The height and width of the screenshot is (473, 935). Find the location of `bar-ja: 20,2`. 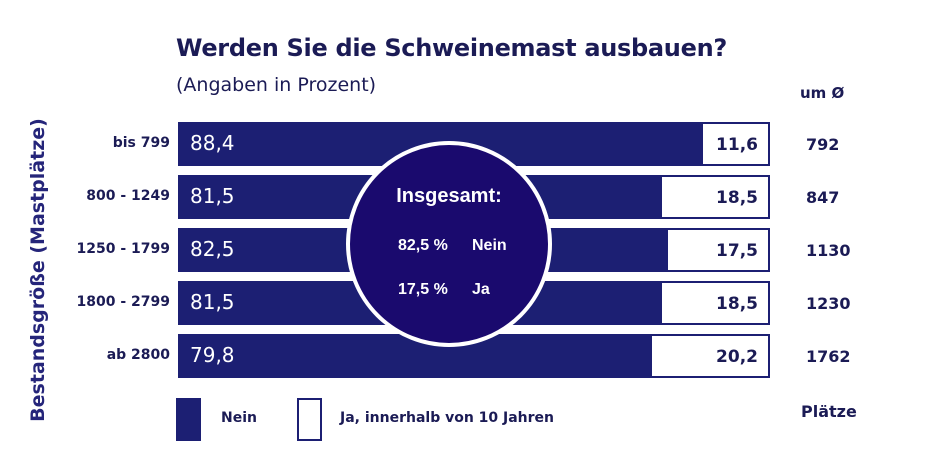

bar-ja: 20,2 is located at coordinates (710, 356).